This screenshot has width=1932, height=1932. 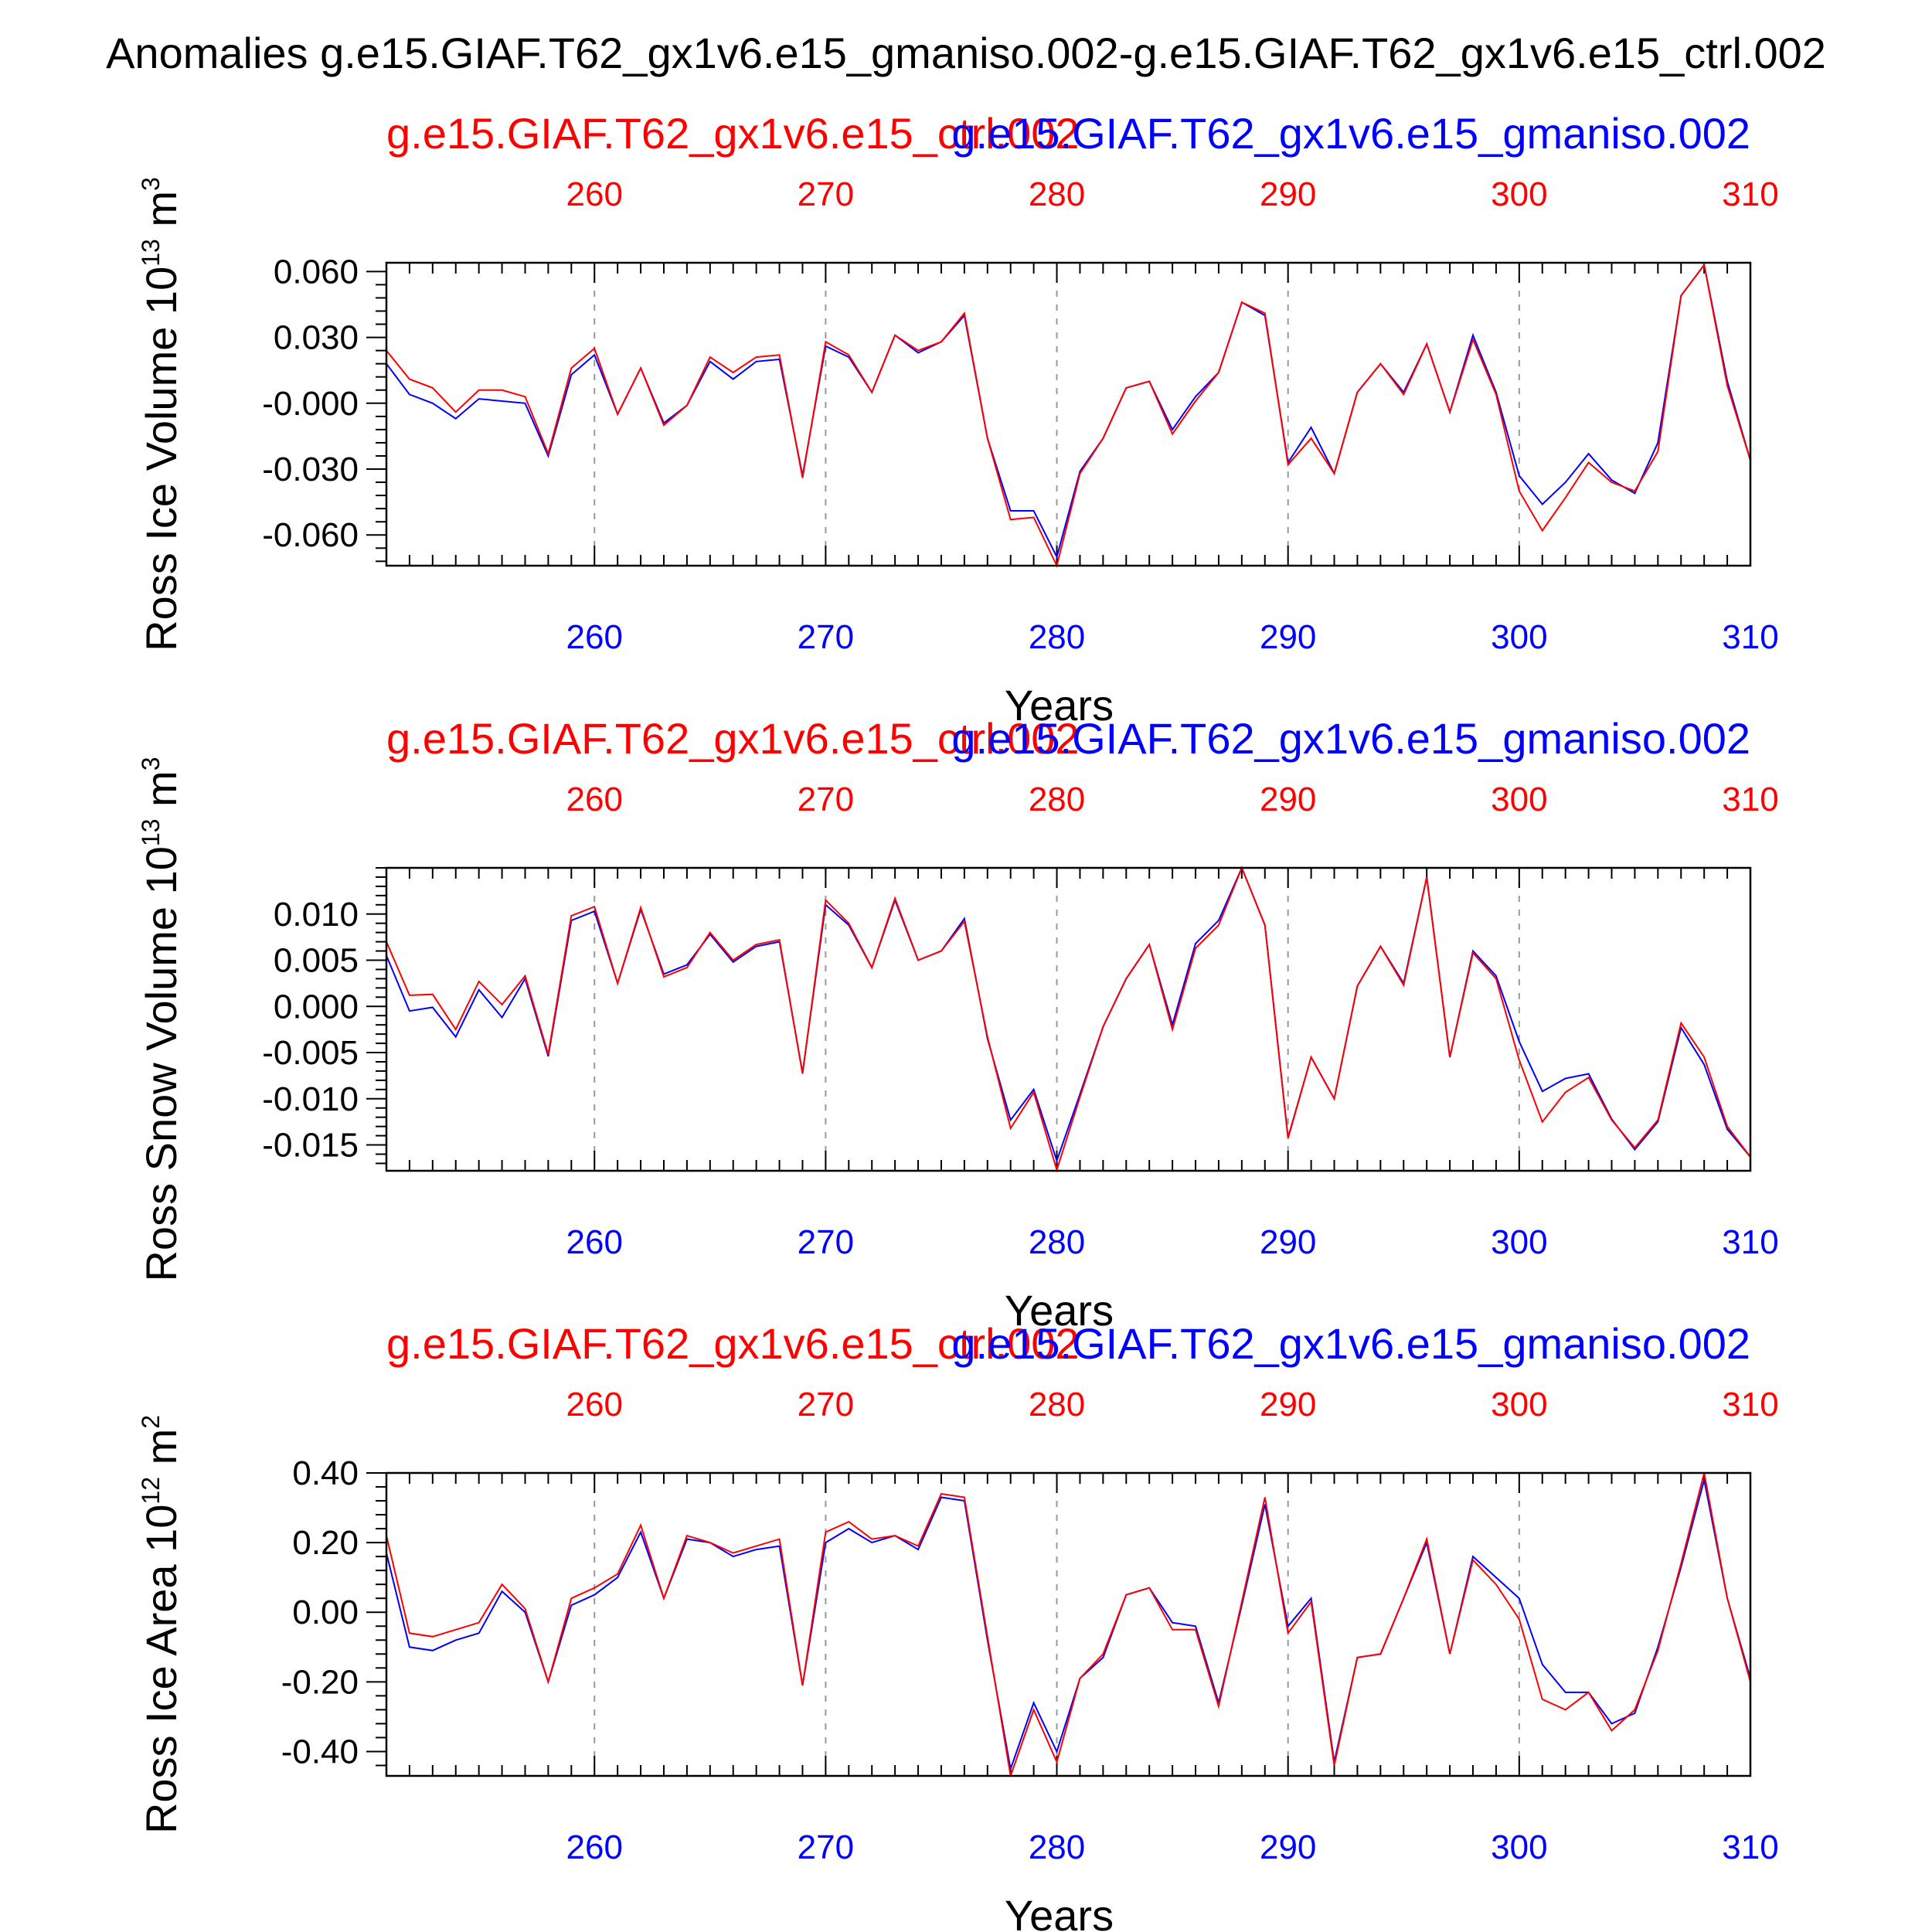 What do you see at coordinates (316, 961) in the screenshot?
I see `y-tick-label: 0.005` at bounding box center [316, 961].